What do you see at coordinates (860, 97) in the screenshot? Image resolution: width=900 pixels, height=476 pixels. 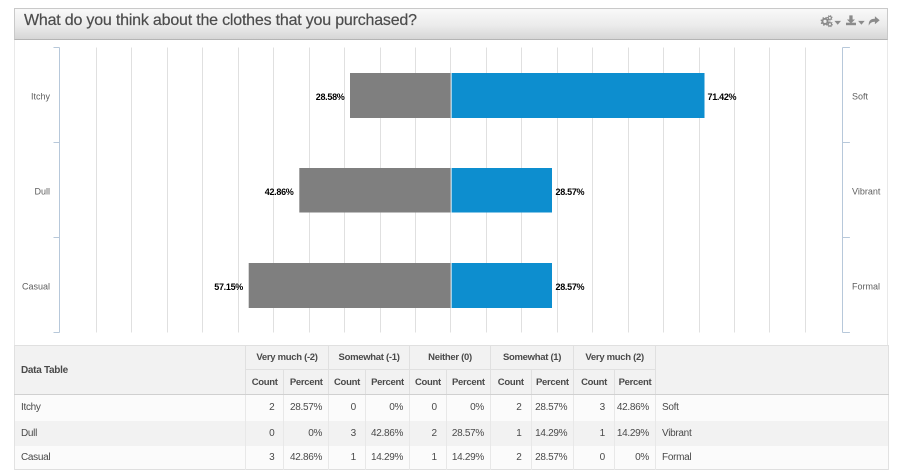 I see `svg-text: Soft` at bounding box center [860, 97].